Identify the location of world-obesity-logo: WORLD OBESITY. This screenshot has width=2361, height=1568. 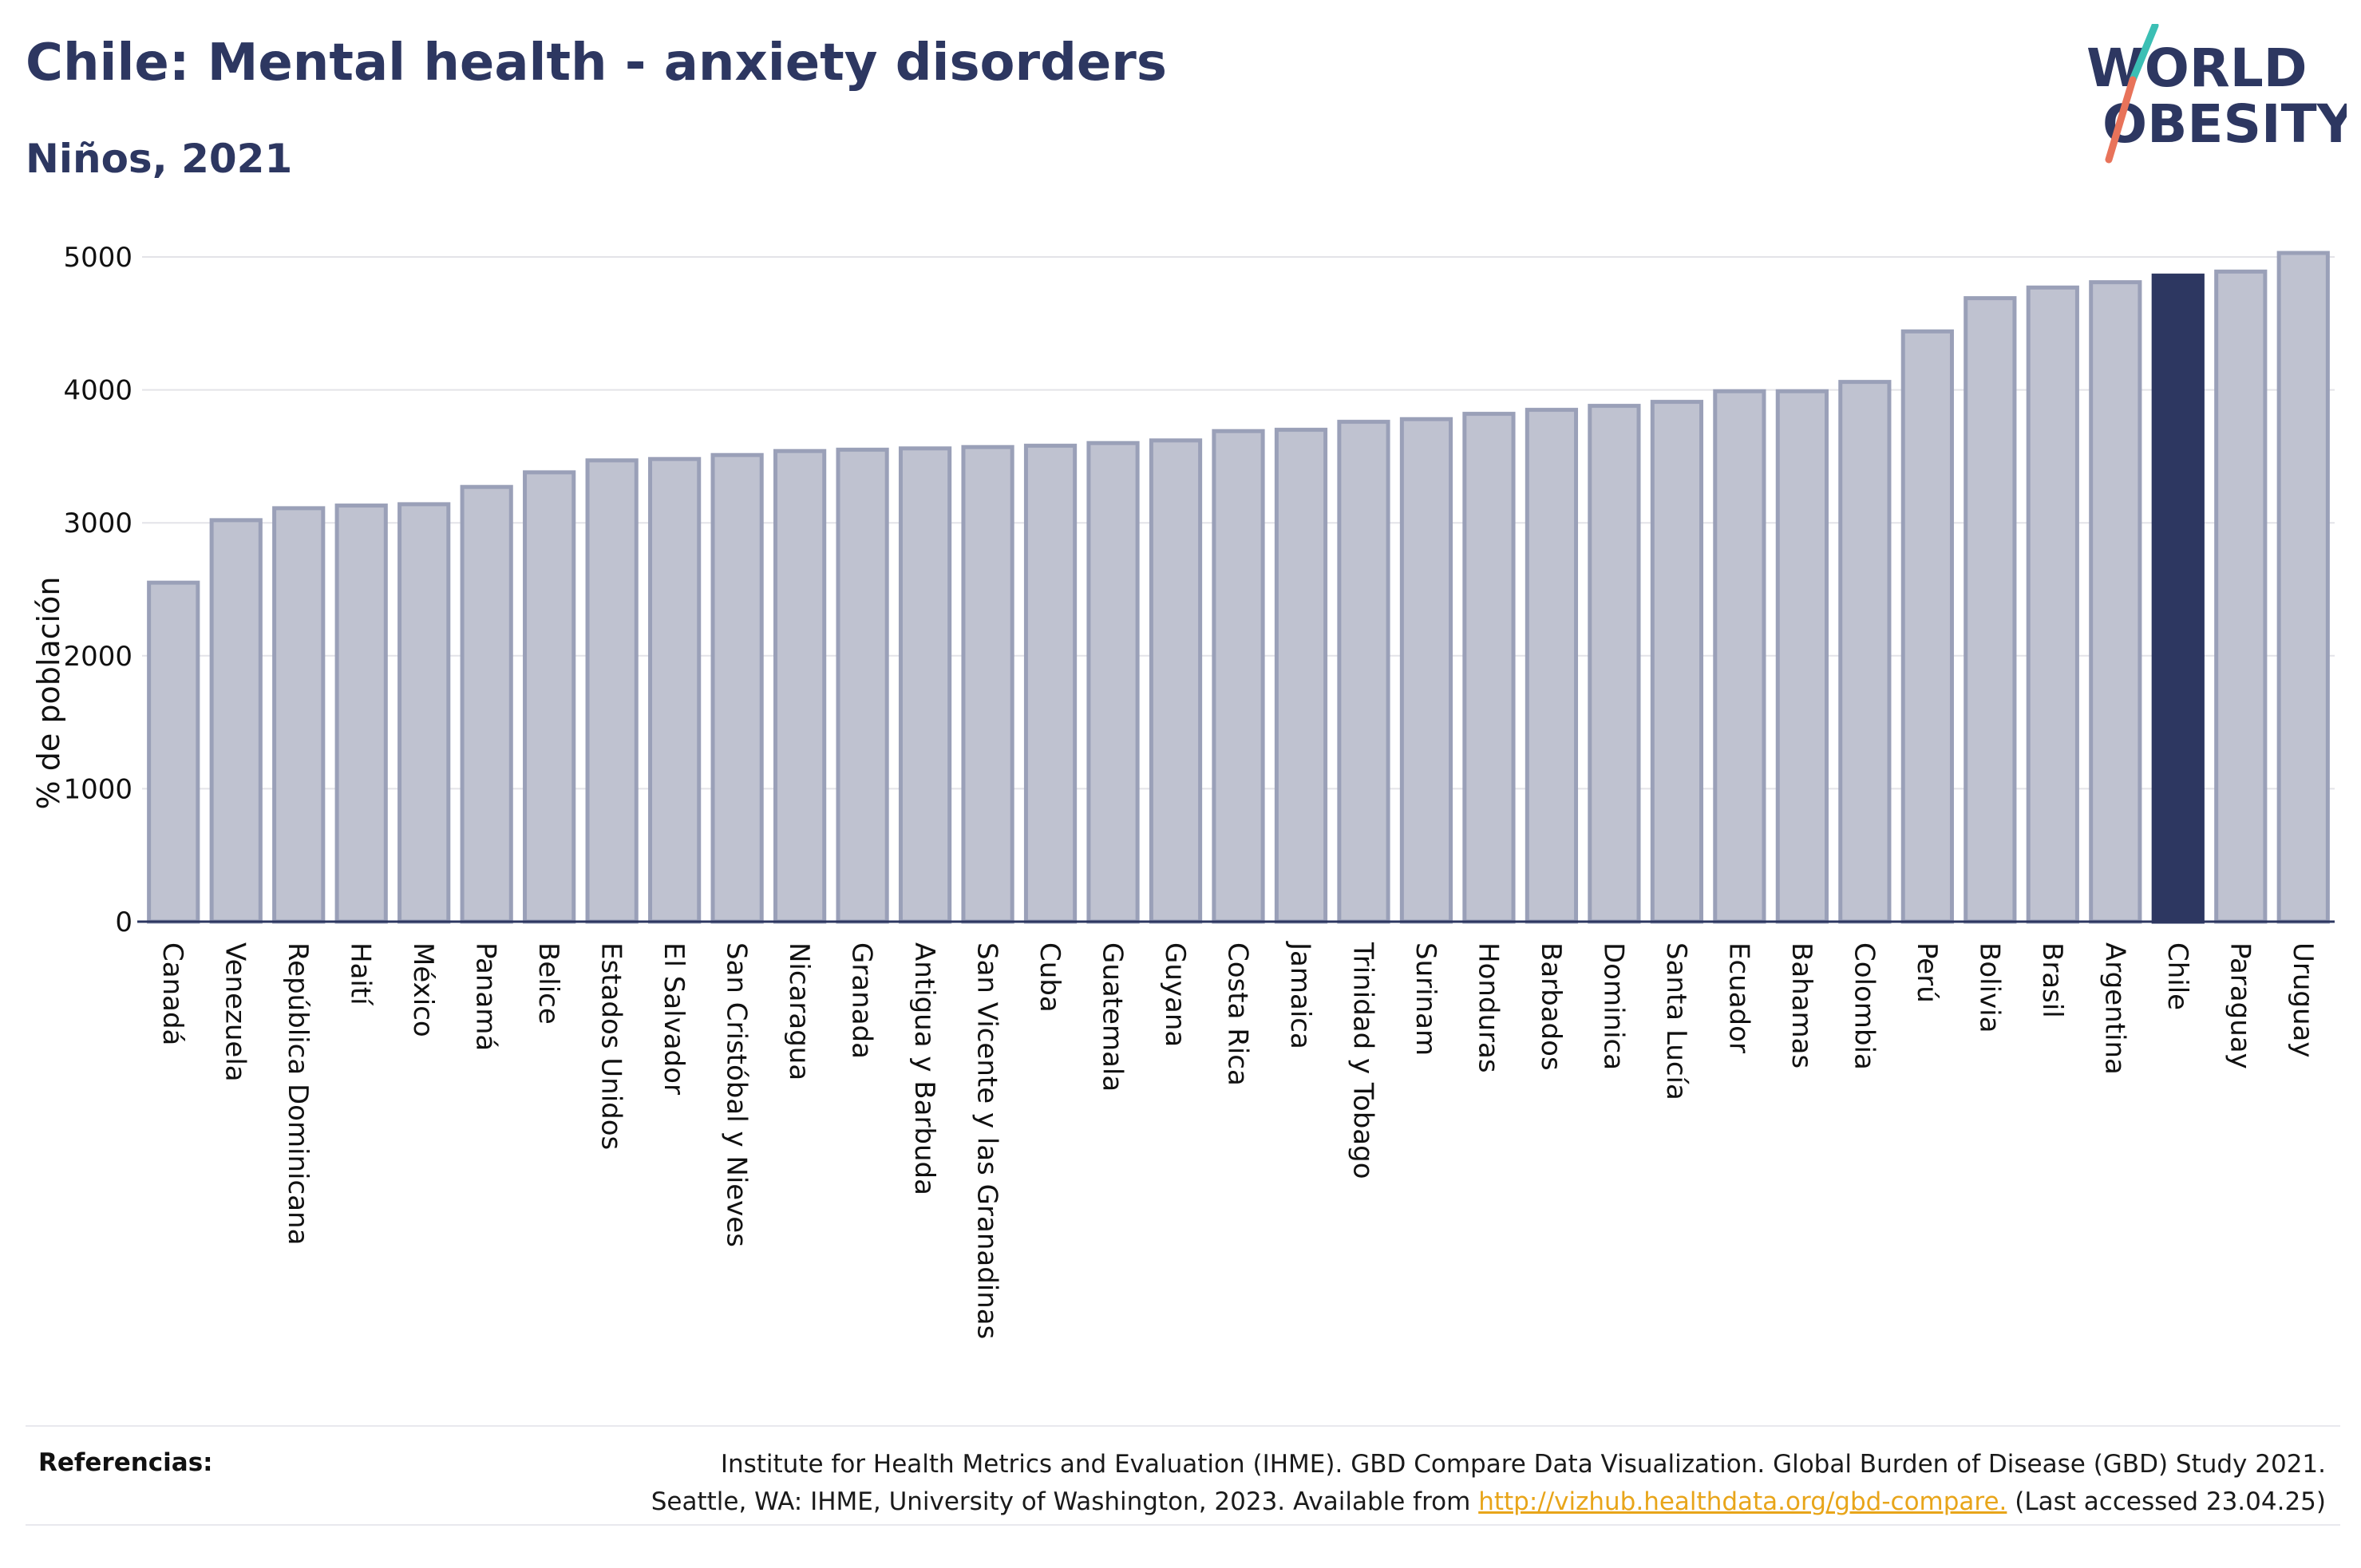
(2216, 94).